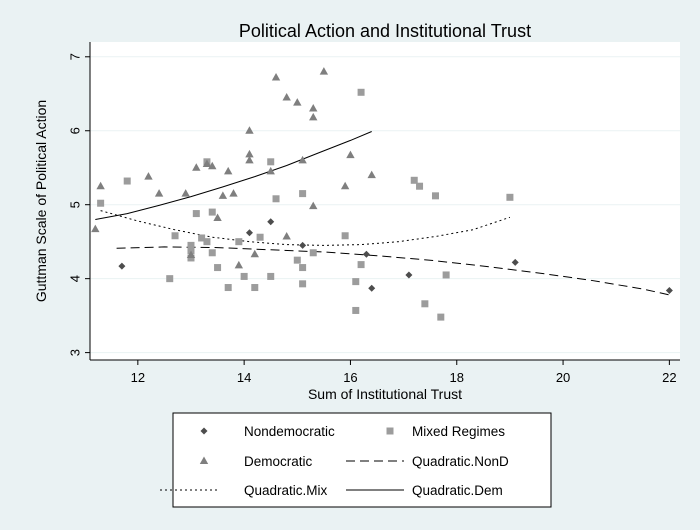  What do you see at coordinates (286, 490) in the screenshot?
I see `legend-label: Quadratic.Mix` at bounding box center [286, 490].